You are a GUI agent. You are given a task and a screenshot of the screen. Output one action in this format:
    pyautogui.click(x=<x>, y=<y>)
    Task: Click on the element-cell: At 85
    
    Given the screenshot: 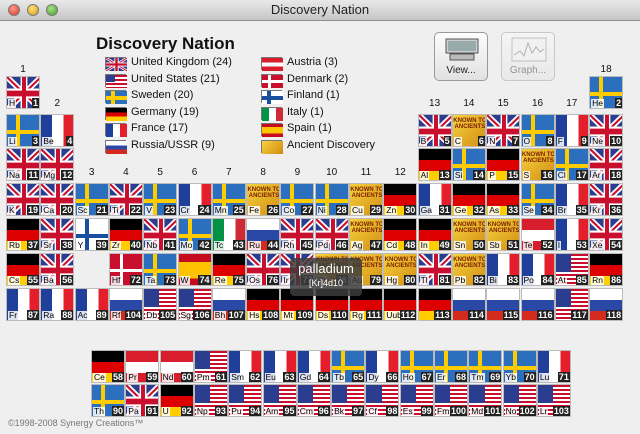 What is the action you would take?
    pyautogui.click(x=571, y=269)
    